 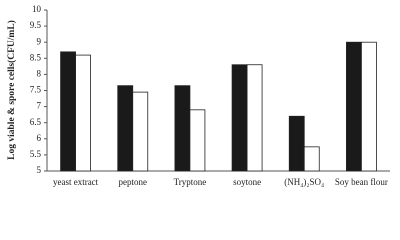 I want to click on y-tick-label: 6, so click(x=39, y=138).